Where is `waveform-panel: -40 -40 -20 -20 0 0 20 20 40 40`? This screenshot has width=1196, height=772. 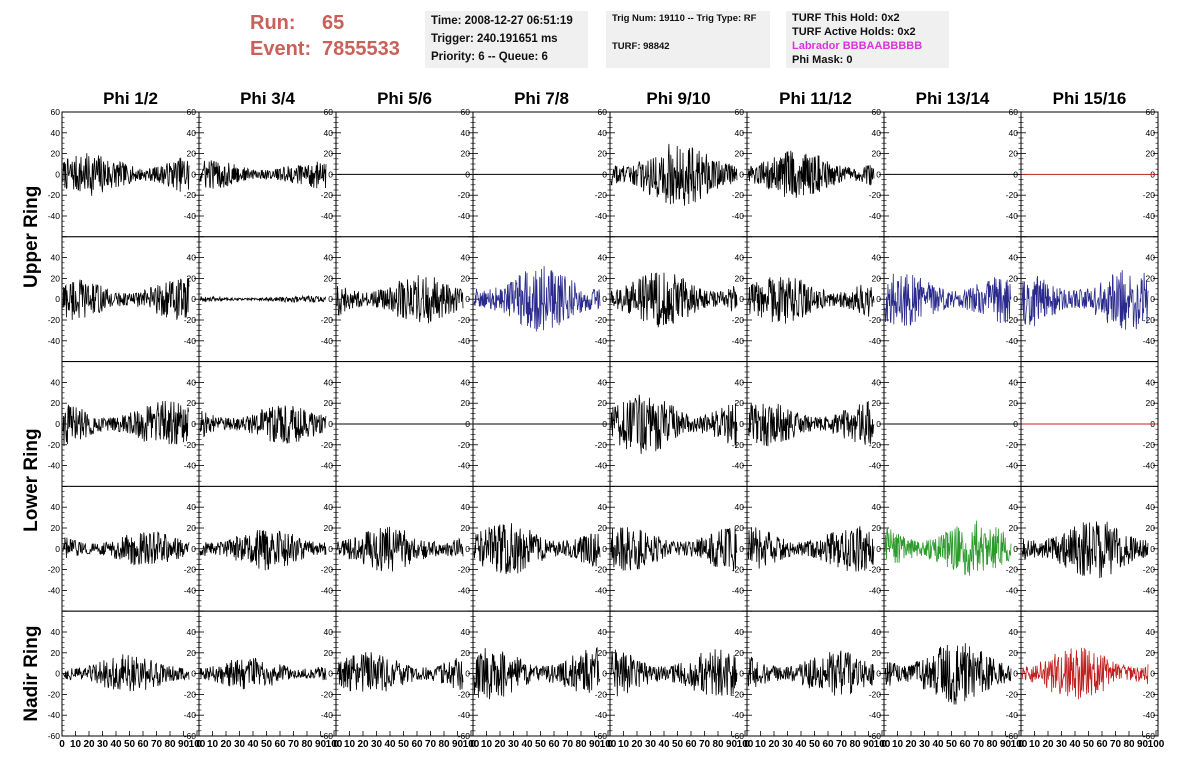
waveform-panel: -40 -40 -20 -20 0 0 20 20 40 40 is located at coordinates (124, 548).